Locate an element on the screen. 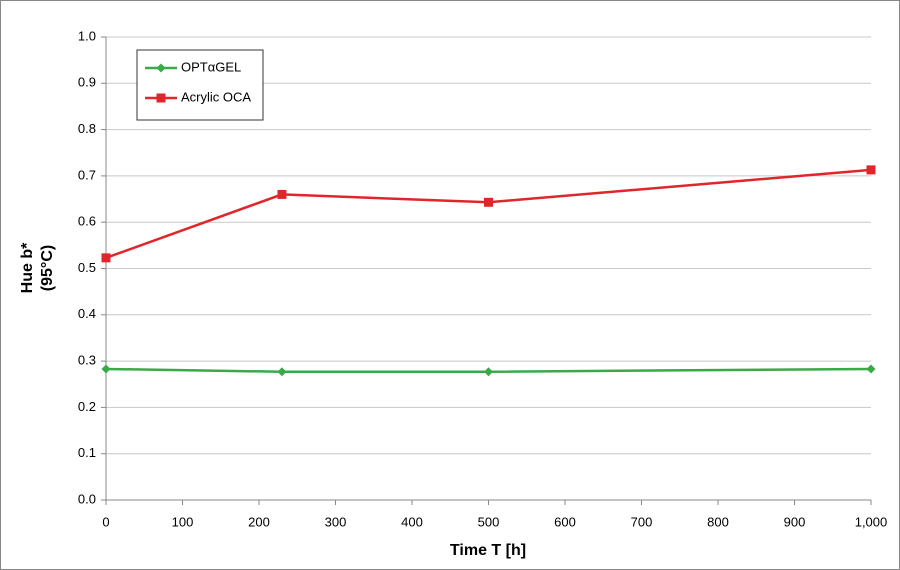 This screenshot has height=570, width=900. x-axis-title: Time T [h] is located at coordinates (488, 550).